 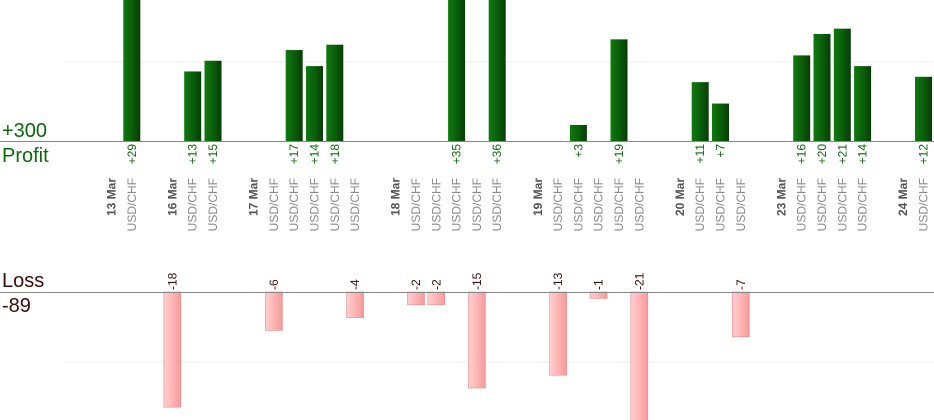 I want to click on date-label: 16 Mar, so click(x=172, y=197).